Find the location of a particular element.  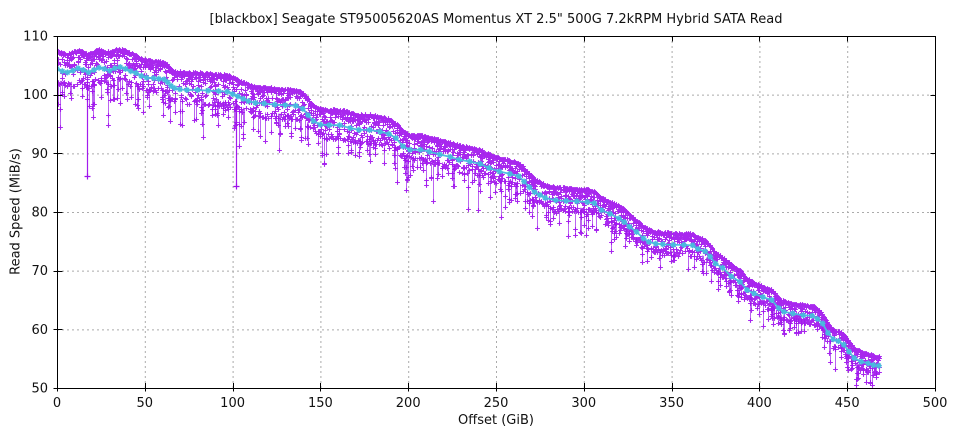

x-tick-label: 400 is located at coordinates (759, 403).